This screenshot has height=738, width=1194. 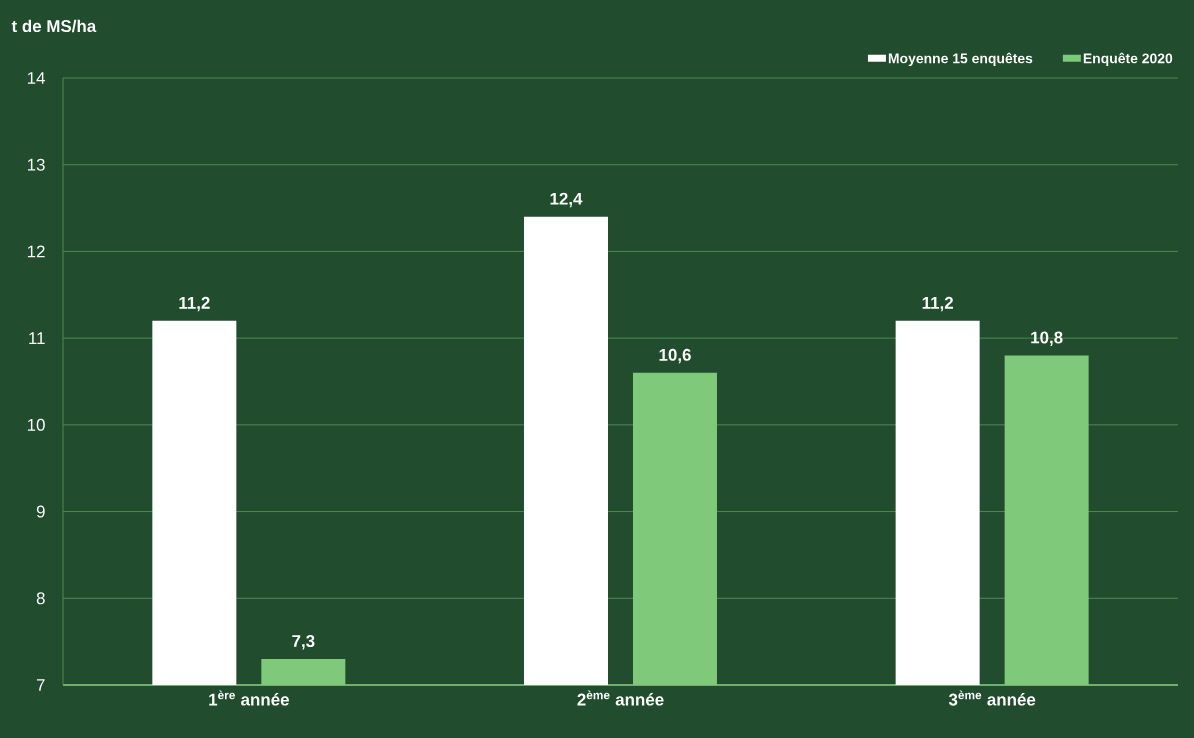 What do you see at coordinates (36, 424) in the screenshot?
I see `y-tick-label: 10` at bounding box center [36, 424].